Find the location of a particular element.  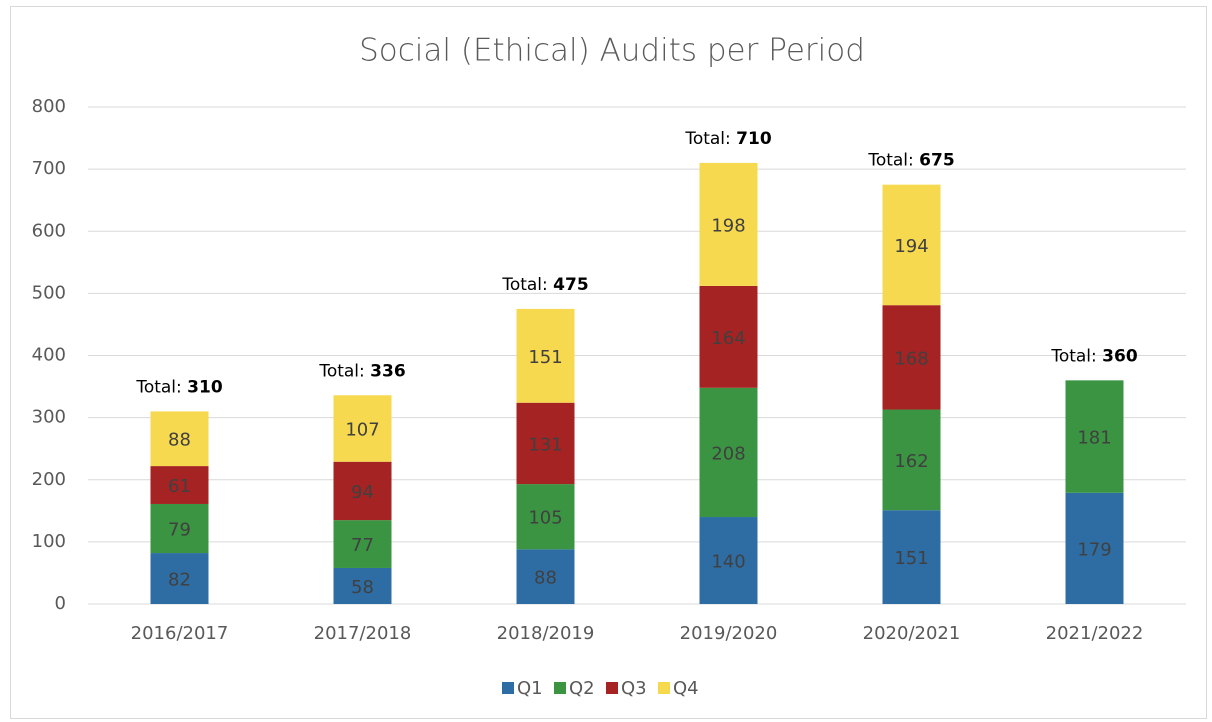

x-tick-label: 2018/2019 is located at coordinates (546, 633).